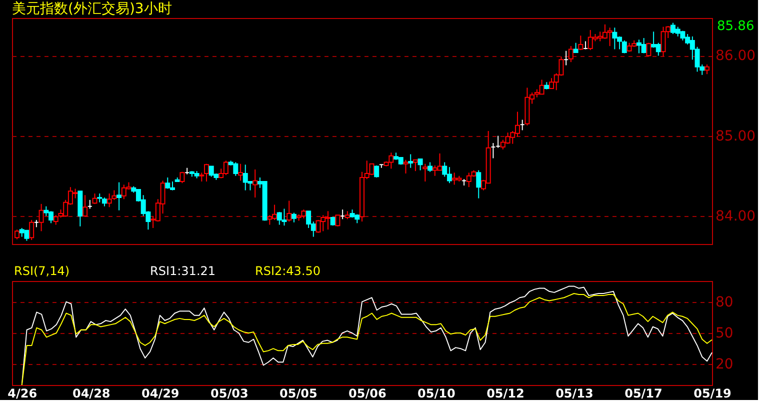  What do you see at coordinates (725, 302) in the screenshot?
I see `y-tick-label: 80` at bounding box center [725, 302].